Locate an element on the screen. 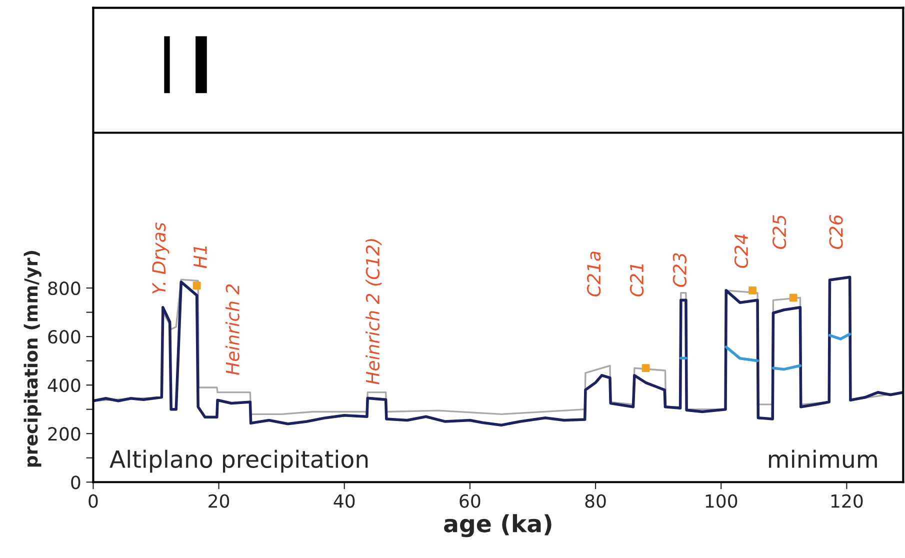 The image size is (905, 558). annotation: Heinrich 2 (C12) is located at coordinates (374, 311).